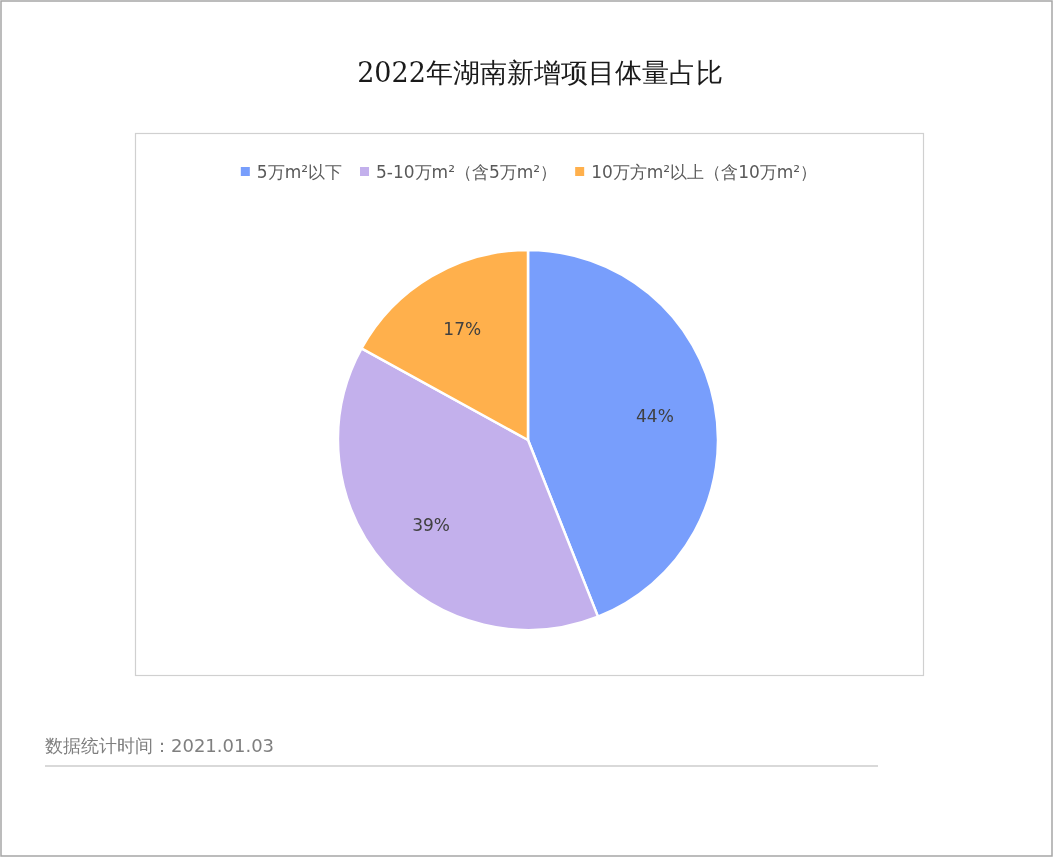 Image resolution: width=1054 pixels, height=858 pixels. Describe the element at coordinates (540, 72) in the screenshot. I see `title: 2022年湖南新增项目体量占比` at that location.